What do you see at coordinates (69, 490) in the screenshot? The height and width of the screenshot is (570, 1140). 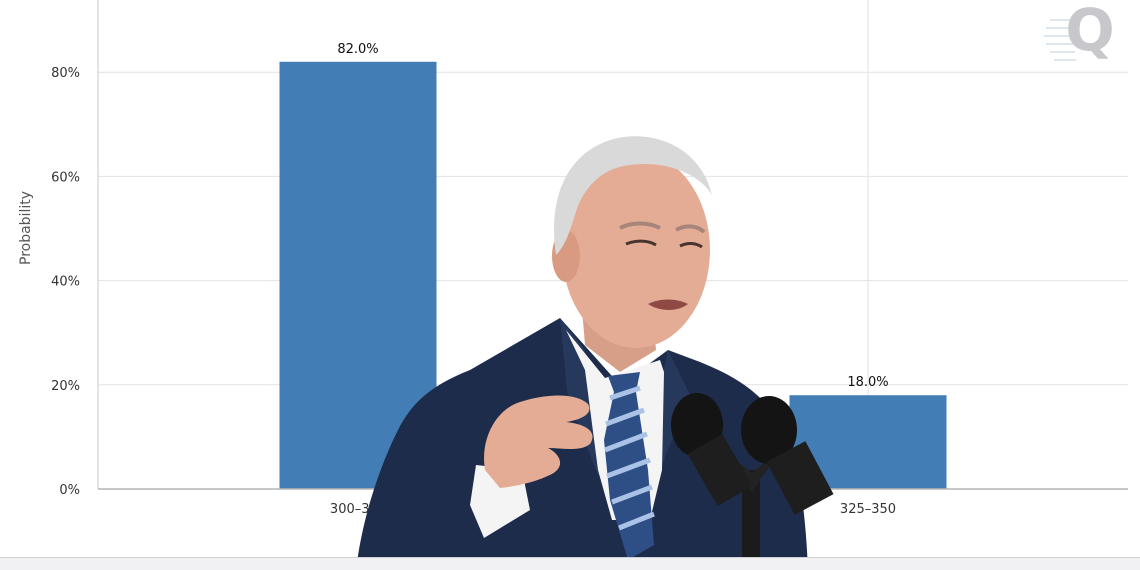 I see `y-tick-label: 0%` at bounding box center [69, 490].